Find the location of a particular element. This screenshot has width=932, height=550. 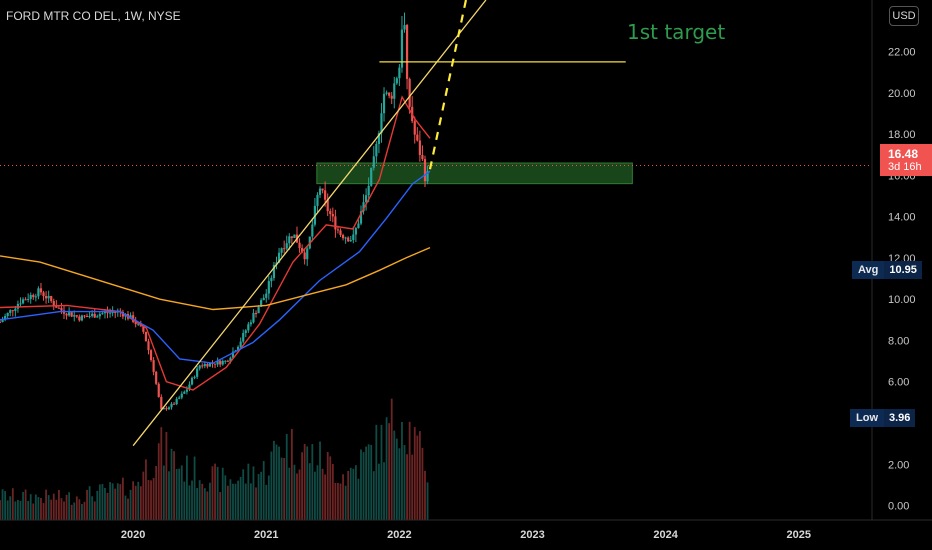

y-tick-label: 2.00 is located at coordinates (898, 465).